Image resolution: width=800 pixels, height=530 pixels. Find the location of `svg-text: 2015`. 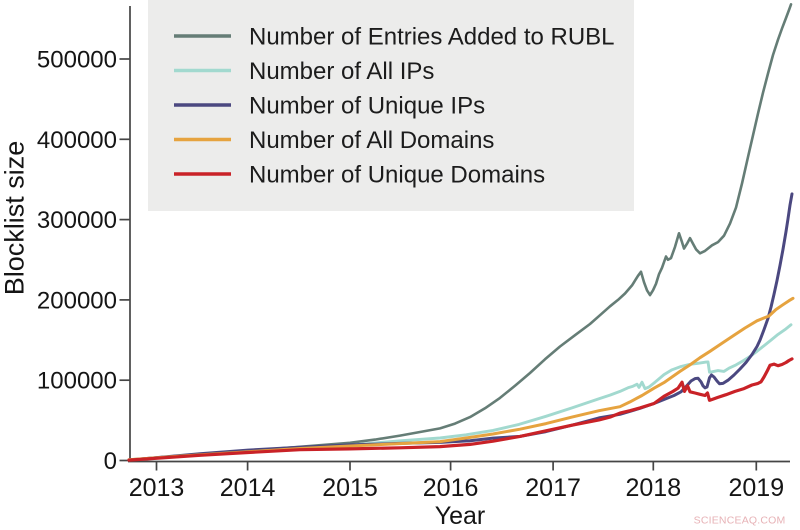

svg-text: 2015 is located at coordinates (350, 488).